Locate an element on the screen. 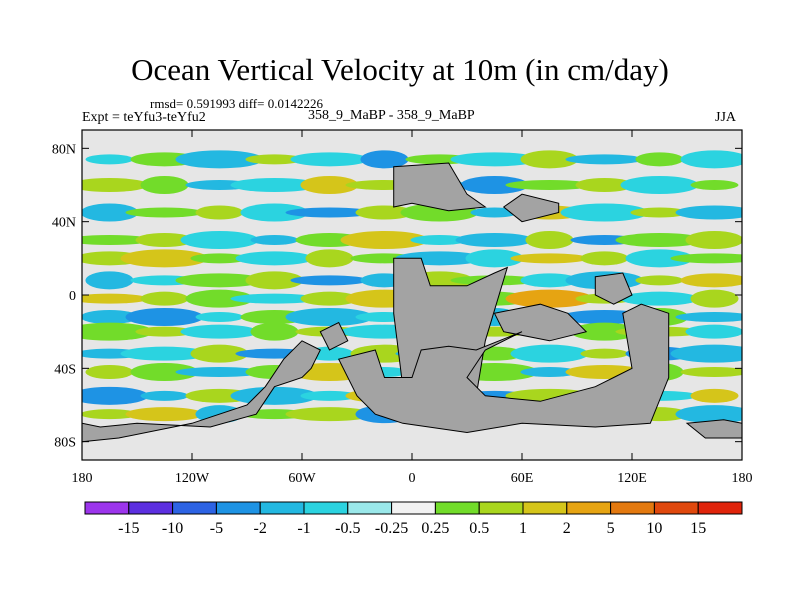 This screenshot has width=800, height=600. colorbar-label: -0.5 is located at coordinates (347, 528).